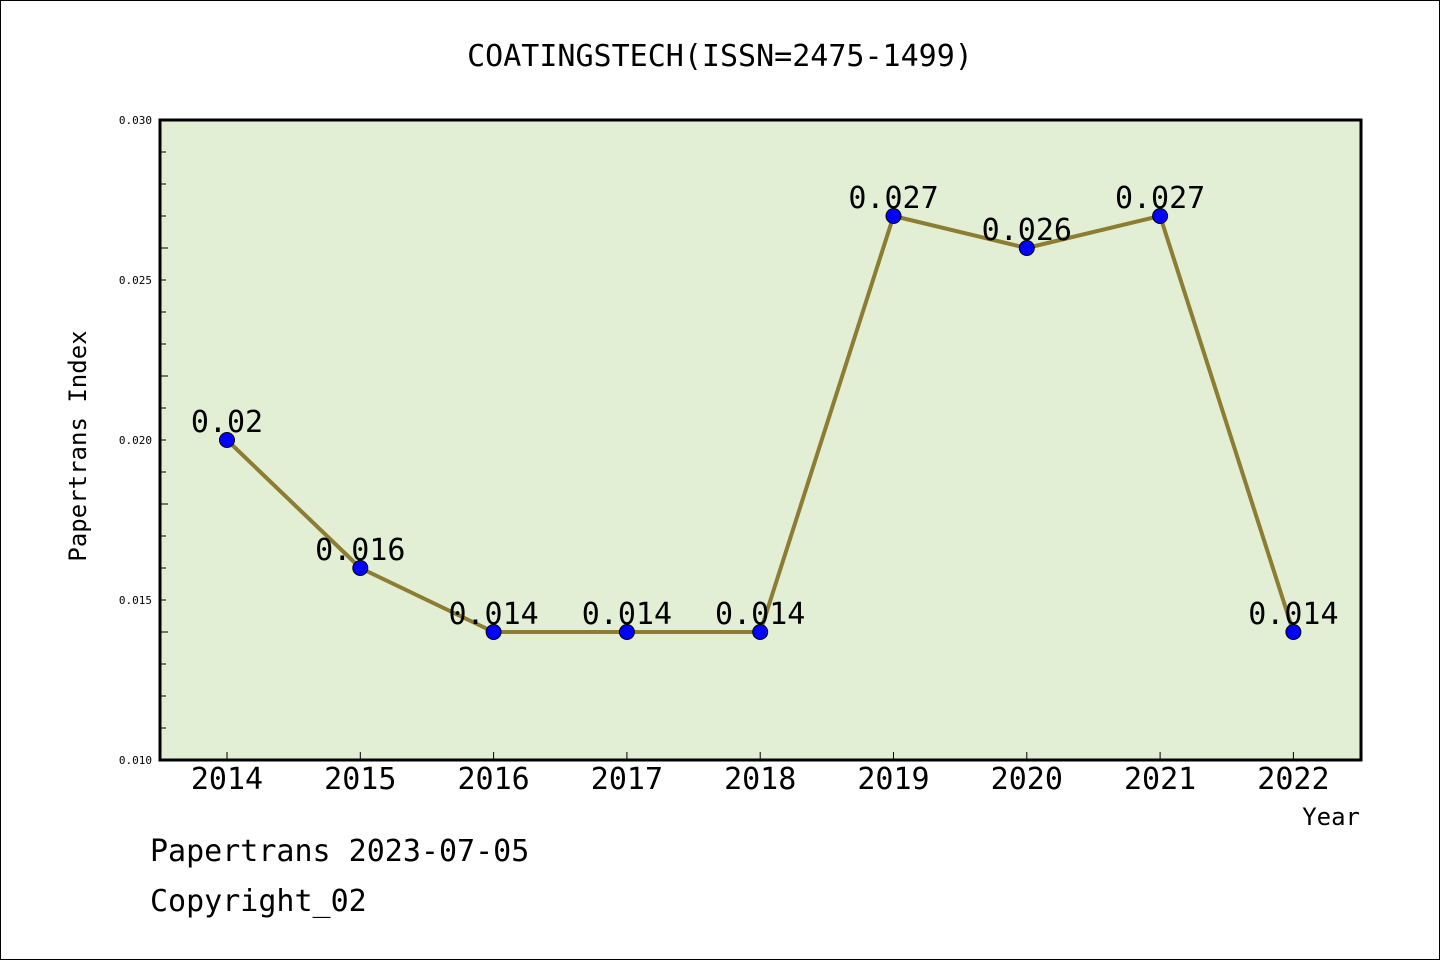  What do you see at coordinates (760, 779) in the screenshot?
I see `x-tick-label: 2018` at bounding box center [760, 779].